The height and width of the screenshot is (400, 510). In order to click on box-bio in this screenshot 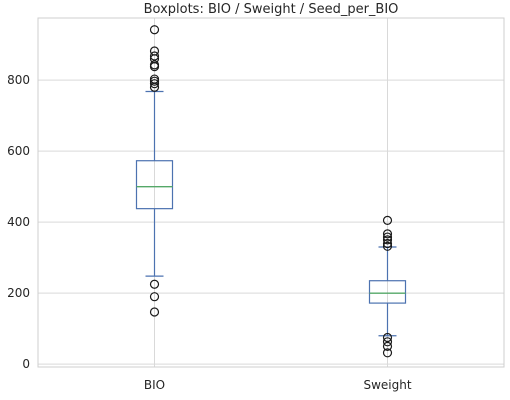, I will do `click(154, 171)`.